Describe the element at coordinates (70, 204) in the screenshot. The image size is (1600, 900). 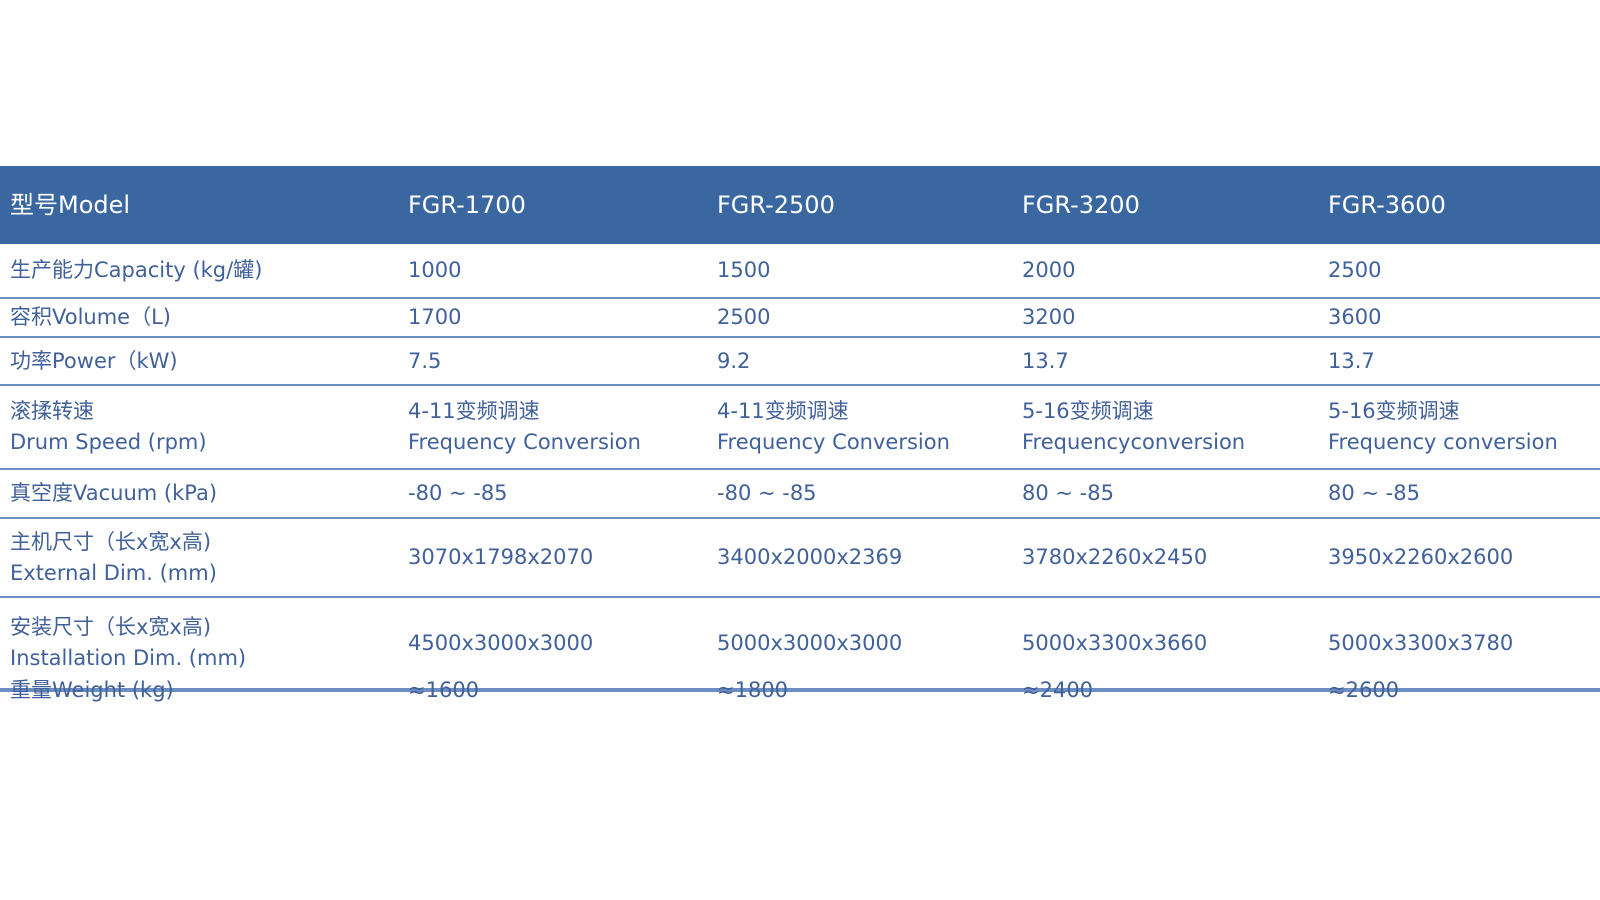
I see `header-label: 型号Model` at that location.